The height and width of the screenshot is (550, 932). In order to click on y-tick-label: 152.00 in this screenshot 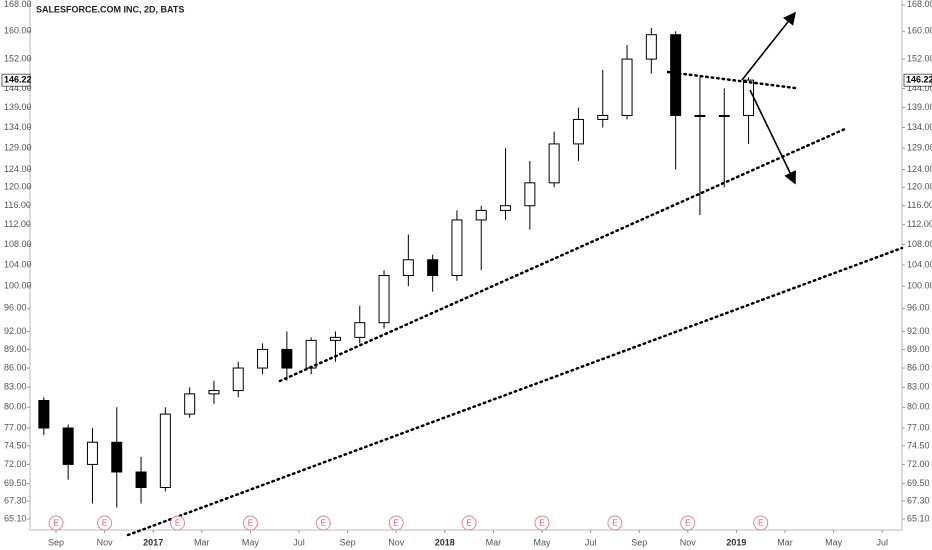, I will do `click(18, 58)`.